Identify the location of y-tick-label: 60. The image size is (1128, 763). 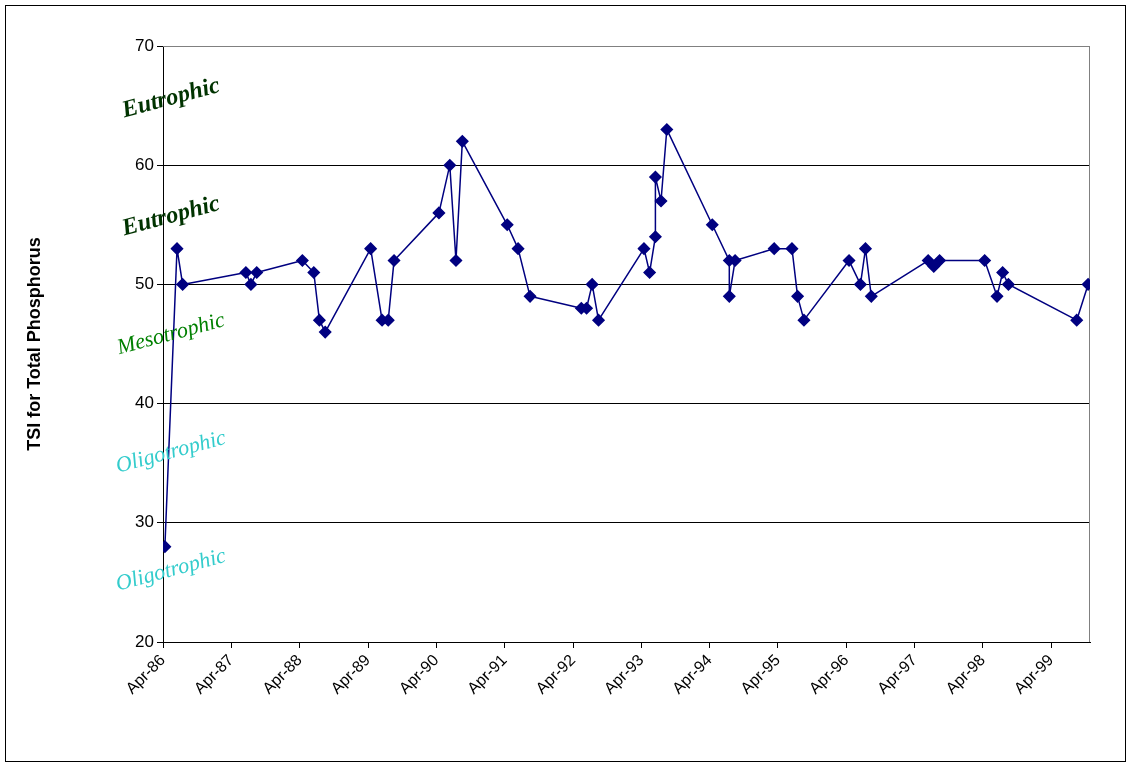
(144, 164).